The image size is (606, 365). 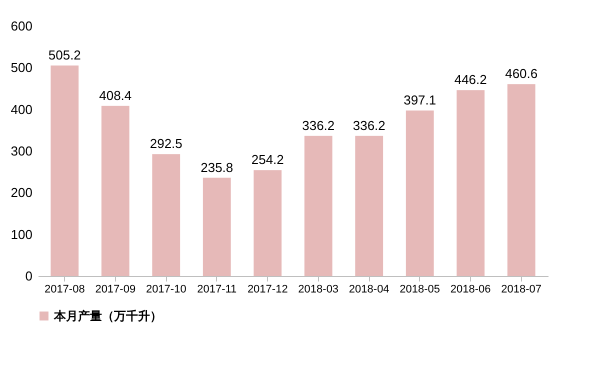 What do you see at coordinates (267, 290) in the screenshot?
I see `x-tick-label: 2017-12` at bounding box center [267, 290].